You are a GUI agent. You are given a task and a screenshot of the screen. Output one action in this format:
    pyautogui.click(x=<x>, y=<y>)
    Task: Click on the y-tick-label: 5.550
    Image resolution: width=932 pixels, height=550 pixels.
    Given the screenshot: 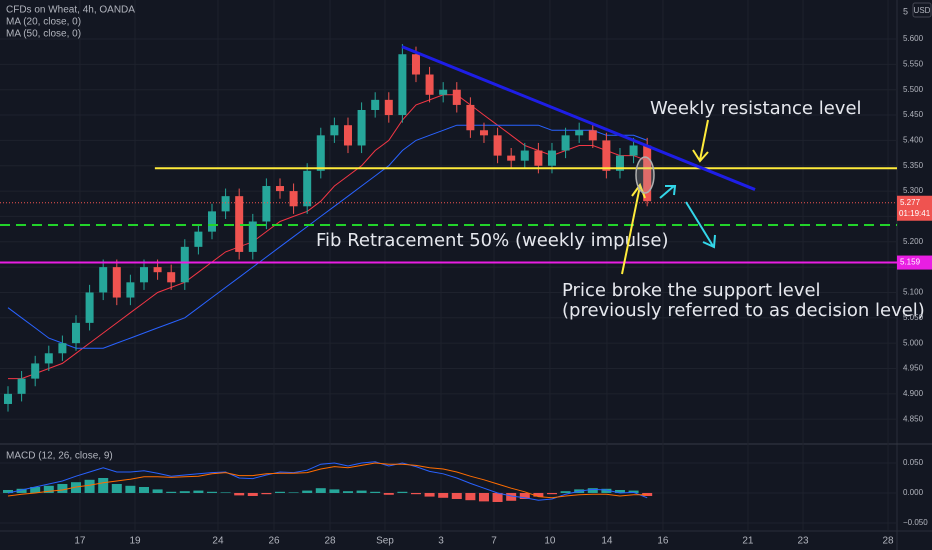 What is the action you would take?
    pyautogui.click(x=913, y=63)
    